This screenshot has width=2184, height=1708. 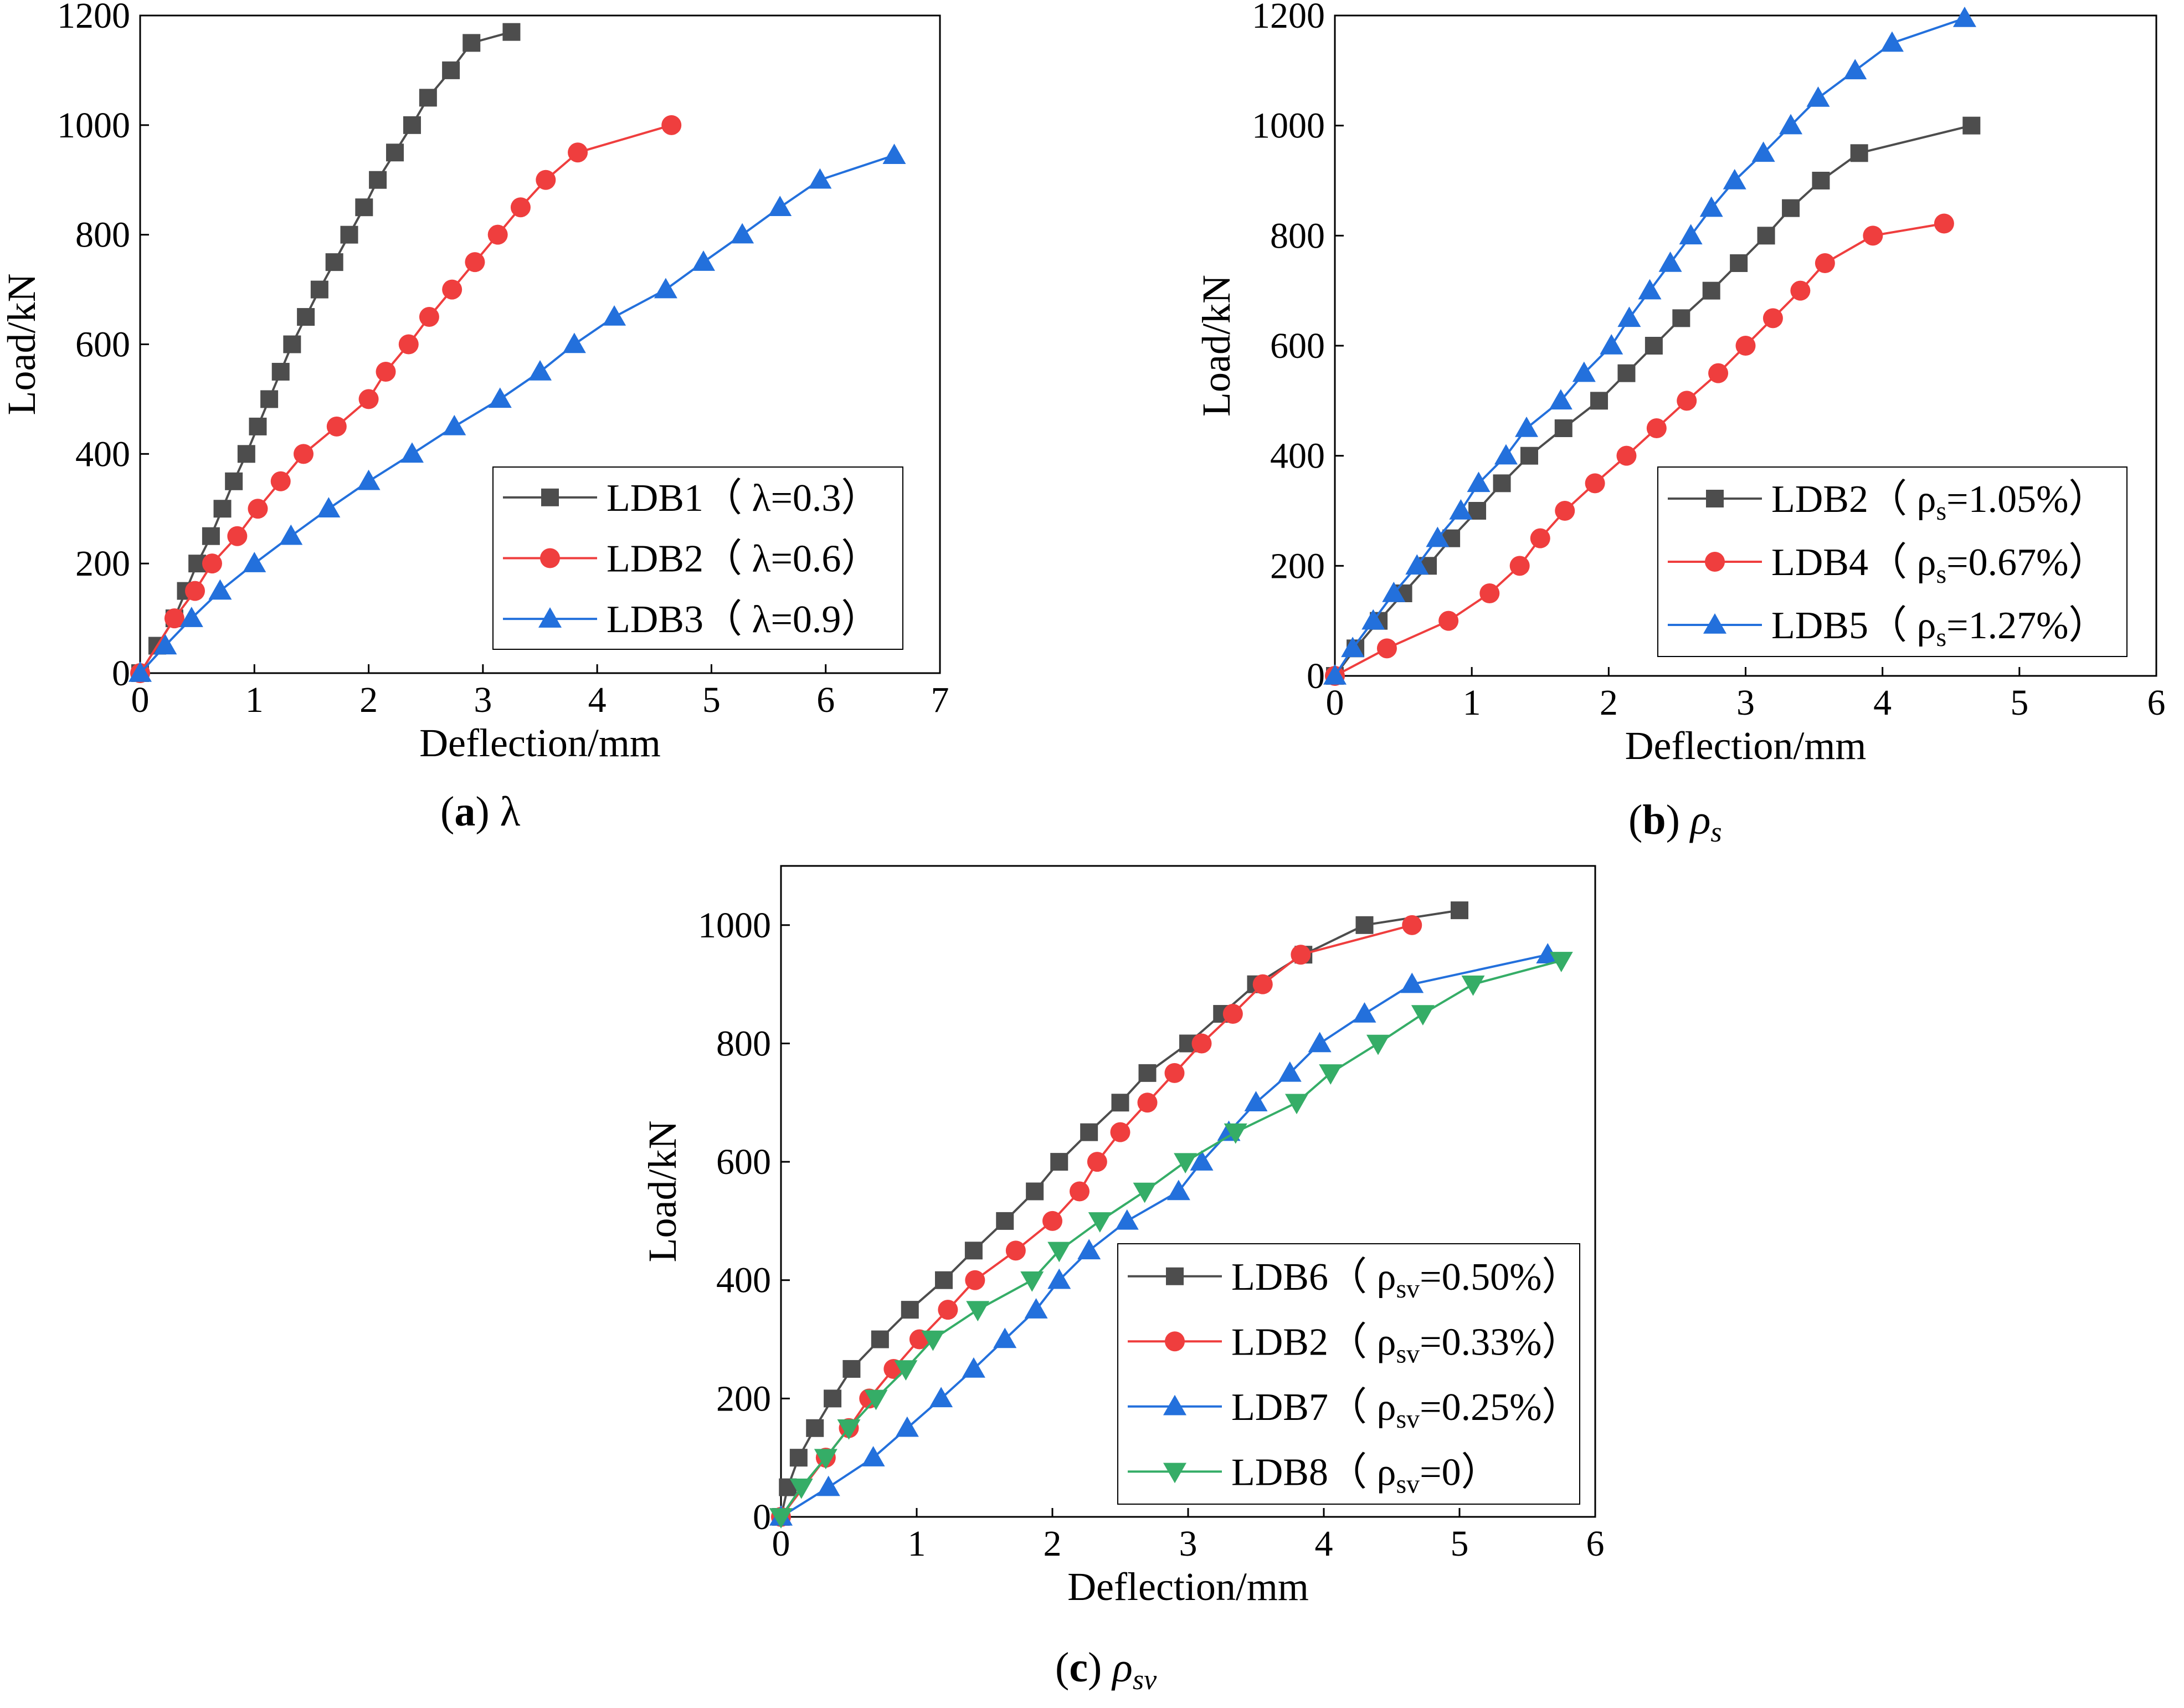 What do you see at coordinates (734, 925) in the screenshot?
I see `y-tick-label: 1000` at bounding box center [734, 925].